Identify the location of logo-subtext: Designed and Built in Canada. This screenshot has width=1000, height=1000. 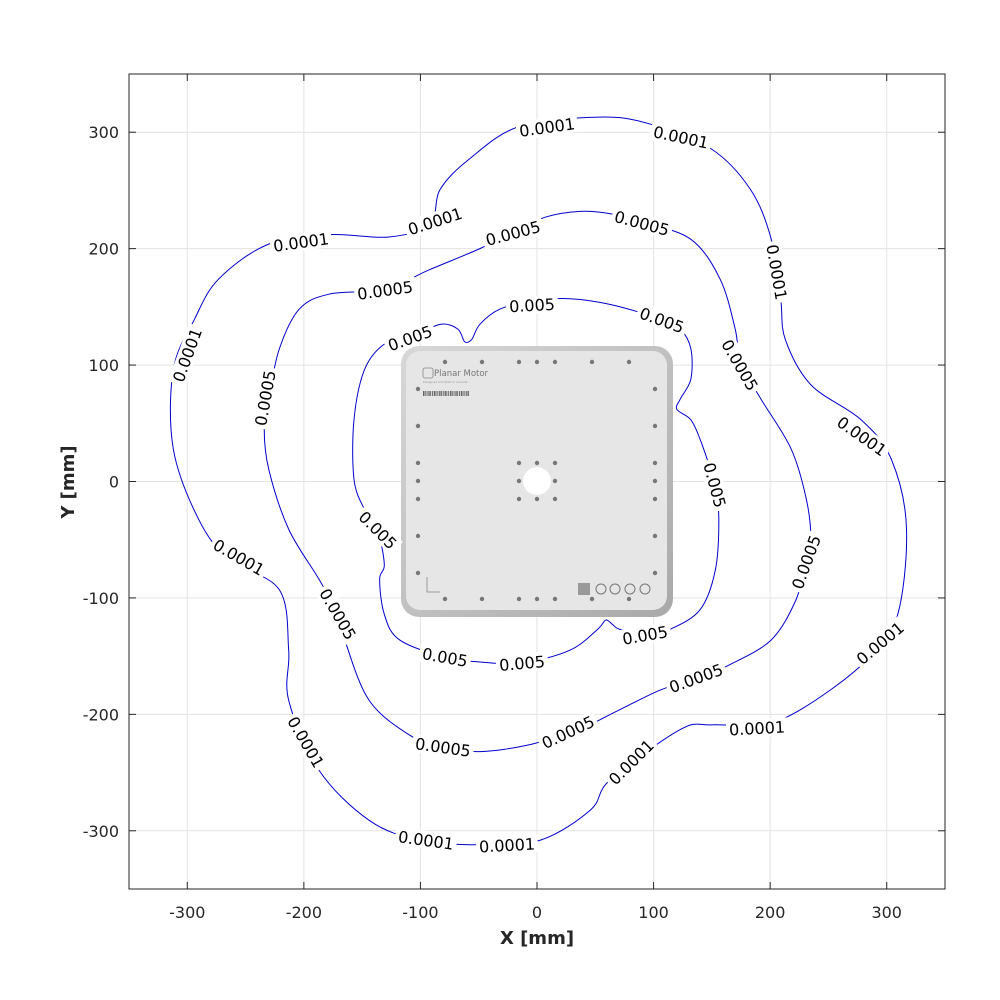
(445, 382).